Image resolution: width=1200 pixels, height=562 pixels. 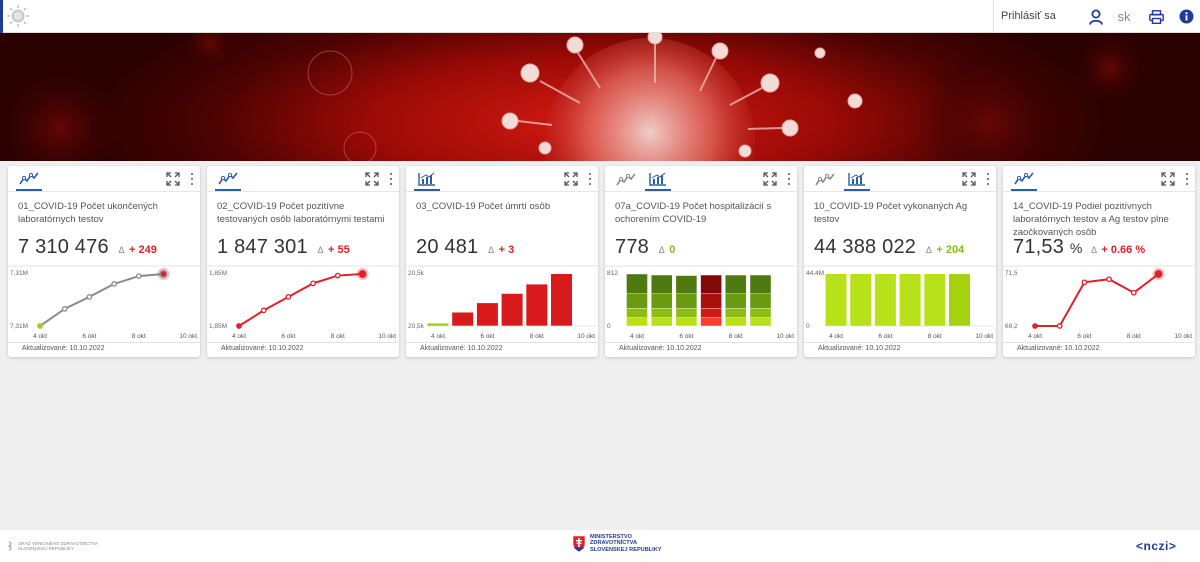 What do you see at coordinates (600, 16) in the screenshot?
I see `top-bar: Prihlásiť sa sk` at bounding box center [600, 16].